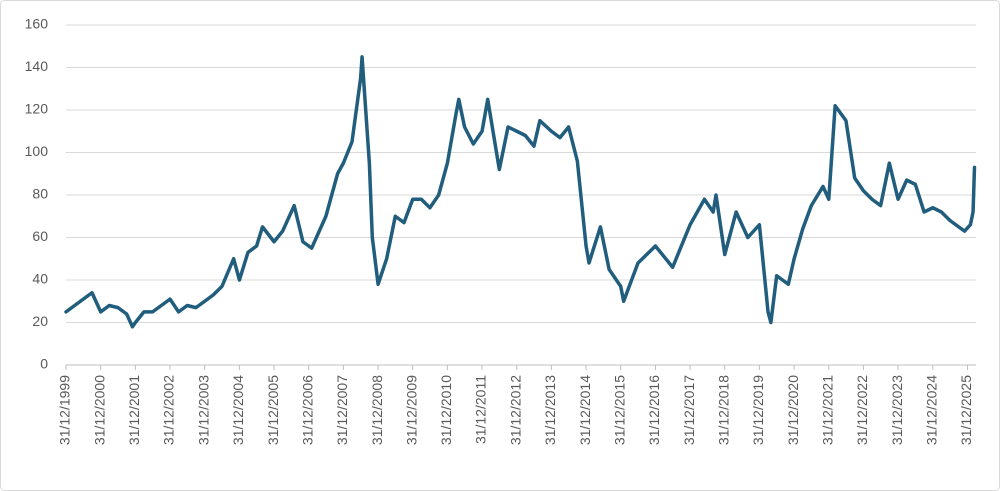 The width and height of the screenshot is (1000, 491). Describe the element at coordinates (481, 409) in the screenshot. I see `x-tick-label: 31/12/2011` at that location.